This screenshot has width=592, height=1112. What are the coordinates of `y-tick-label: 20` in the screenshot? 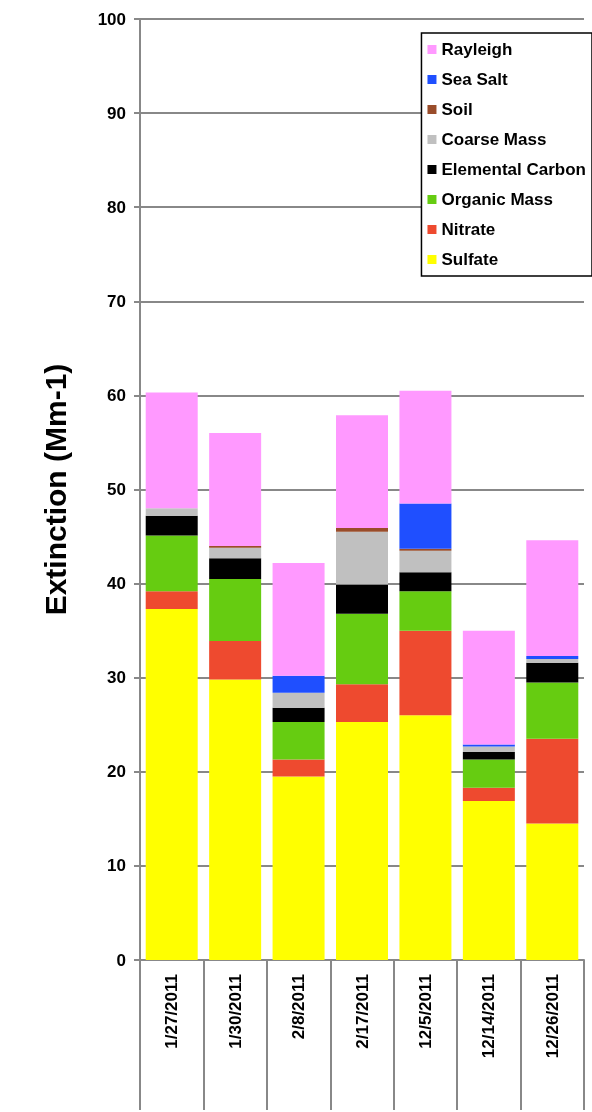 It's located at (116, 772).